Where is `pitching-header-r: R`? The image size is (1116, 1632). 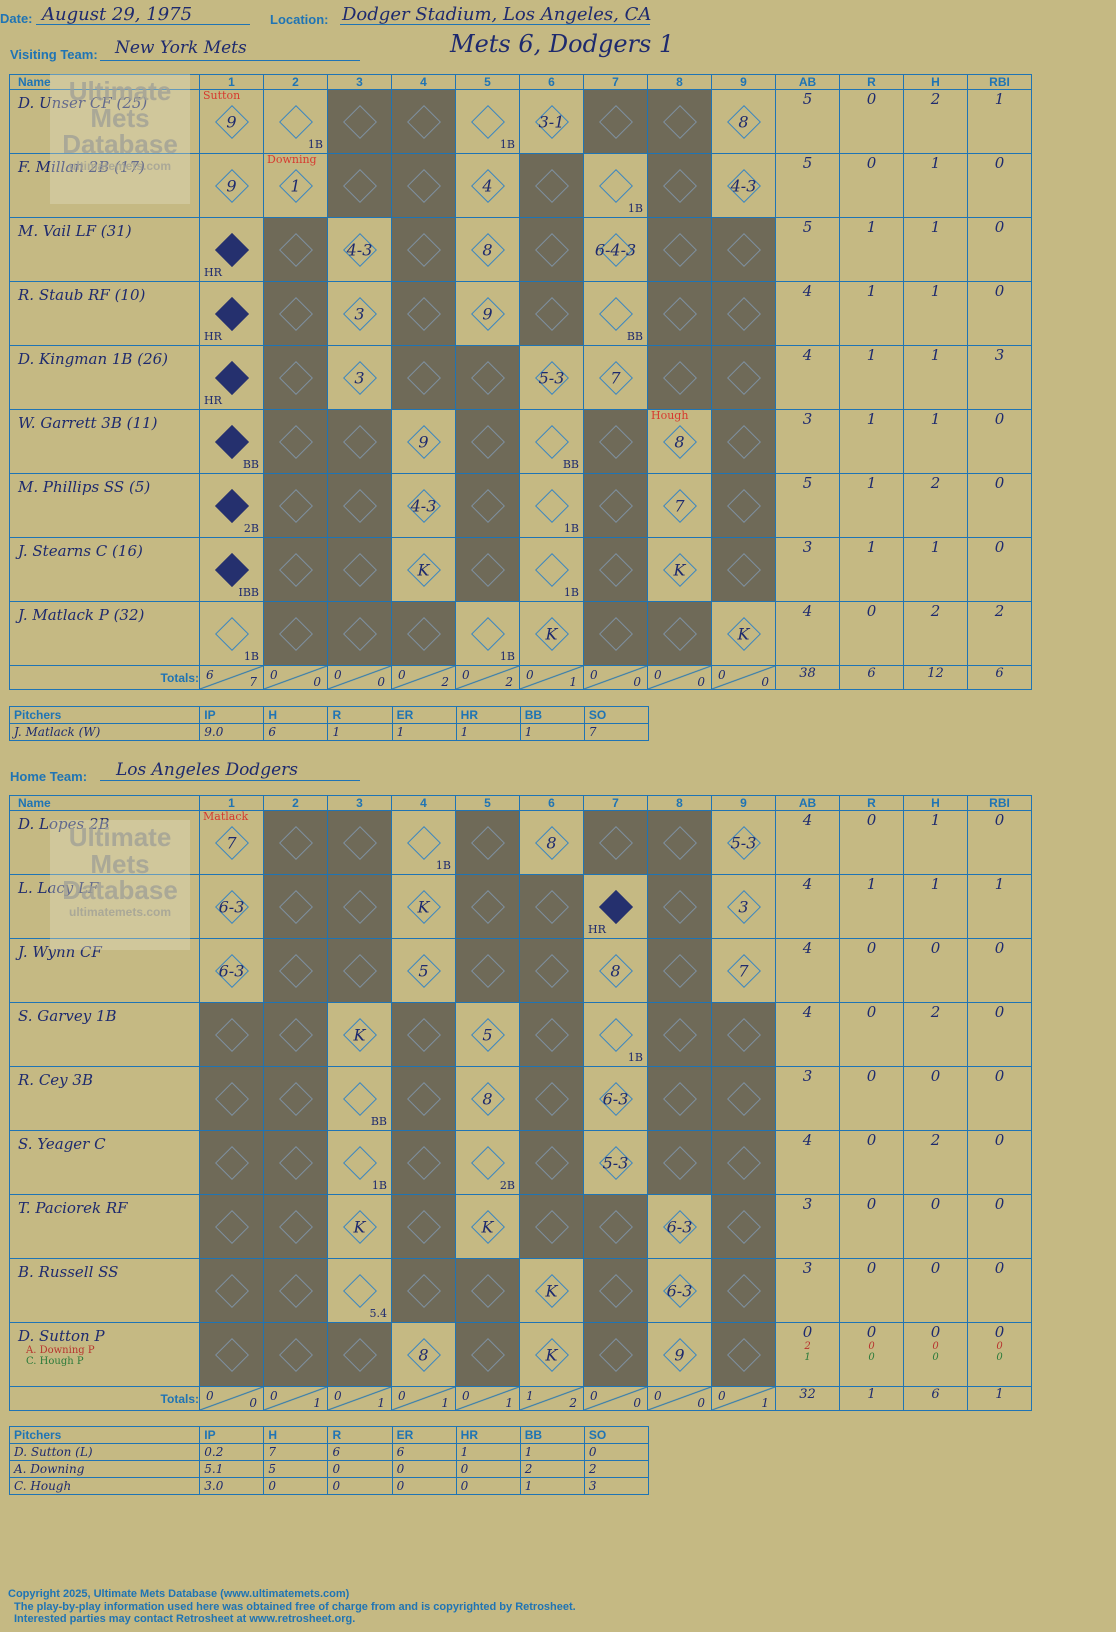 pitching-header-r: R is located at coordinates (360, 1435).